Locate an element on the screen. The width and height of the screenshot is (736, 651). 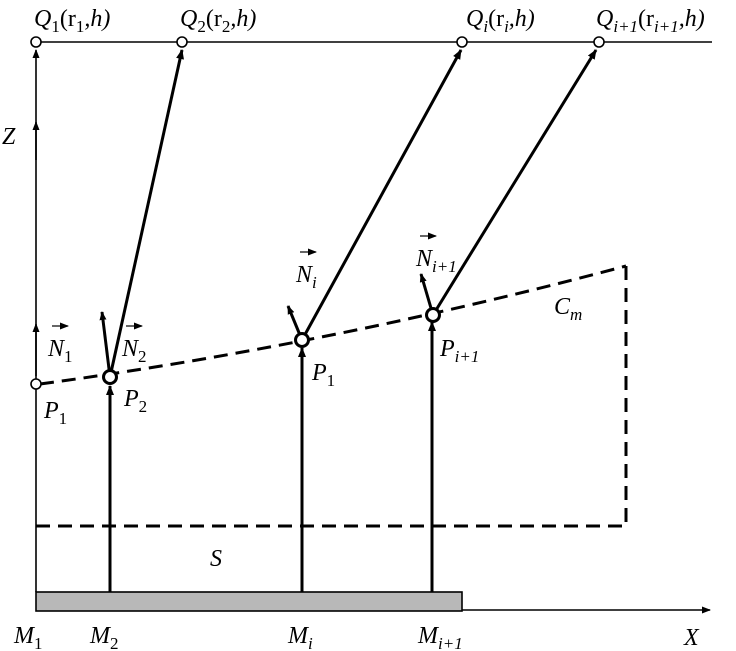
point-p2 is located at coordinates (110, 377).